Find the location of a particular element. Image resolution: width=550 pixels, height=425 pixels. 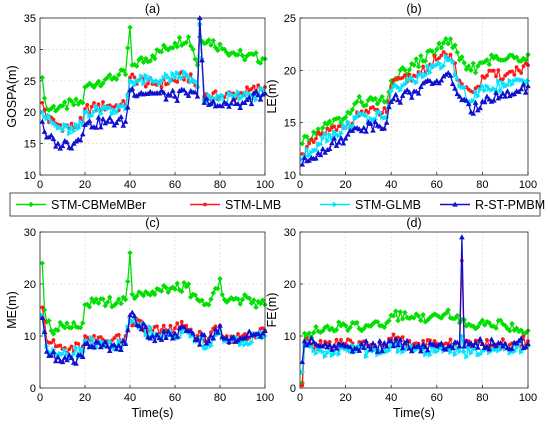

legend-box is located at coordinates (275, 204).